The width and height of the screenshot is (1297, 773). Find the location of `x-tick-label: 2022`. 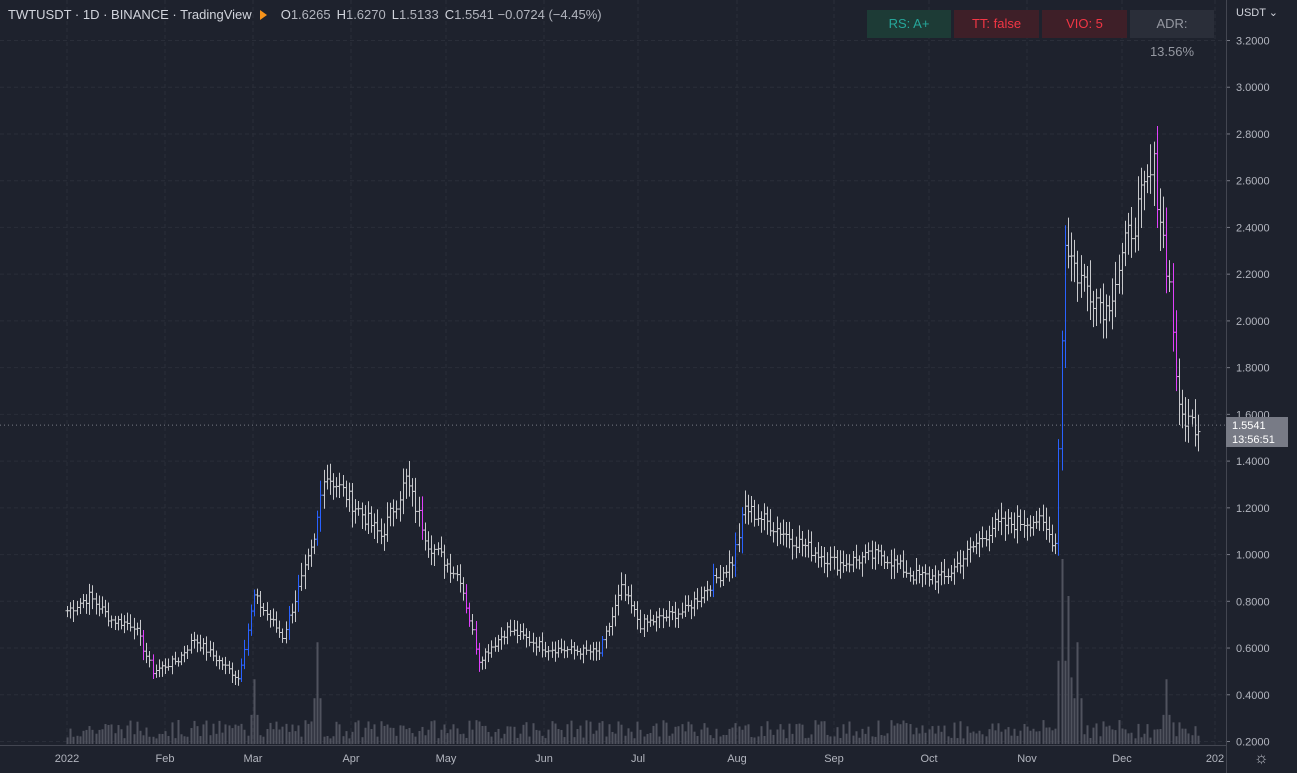

x-tick-label: 2022 is located at coordinates (67, 759).